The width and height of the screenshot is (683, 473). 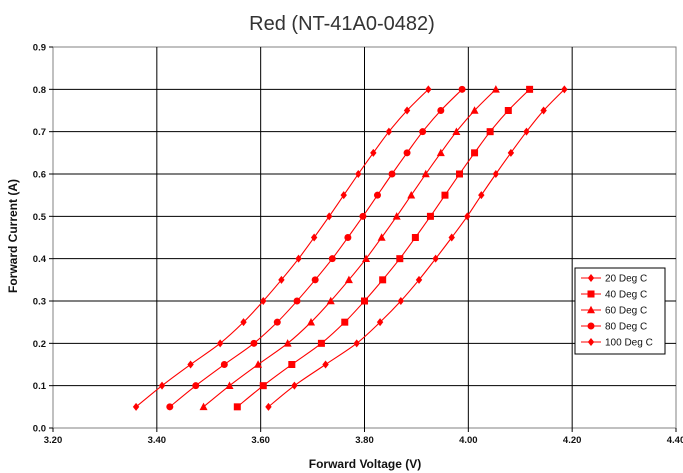 I want to click on legend-item: 100 Deg C, so click(x=617, y=343).